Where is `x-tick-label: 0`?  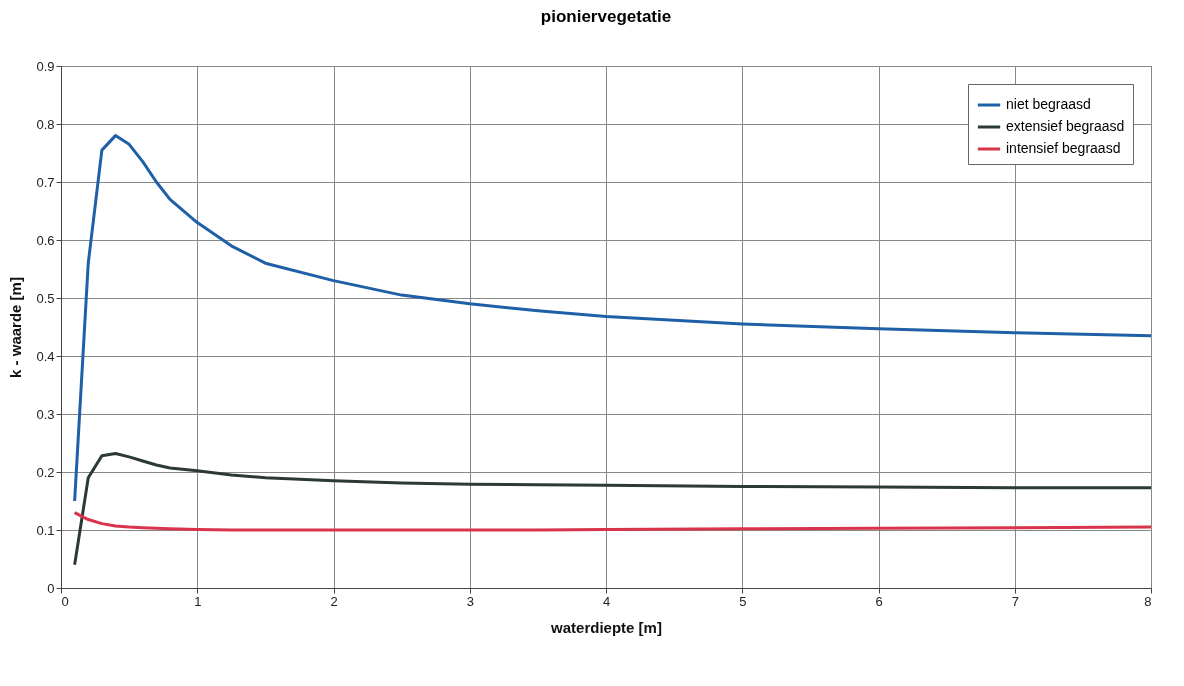 x-tick-label: 0 is located at coordinates (65, 601).